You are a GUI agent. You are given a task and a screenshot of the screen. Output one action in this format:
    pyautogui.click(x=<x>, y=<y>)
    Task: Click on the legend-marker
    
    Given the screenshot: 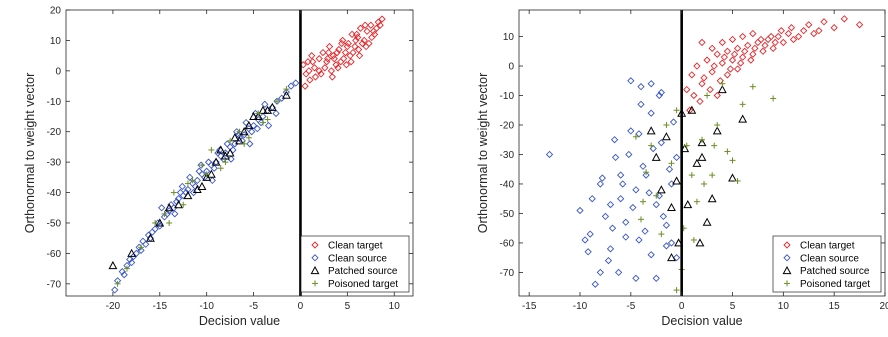 What is the action you would take?
    pyautogui.click(x=315, y=283)
    